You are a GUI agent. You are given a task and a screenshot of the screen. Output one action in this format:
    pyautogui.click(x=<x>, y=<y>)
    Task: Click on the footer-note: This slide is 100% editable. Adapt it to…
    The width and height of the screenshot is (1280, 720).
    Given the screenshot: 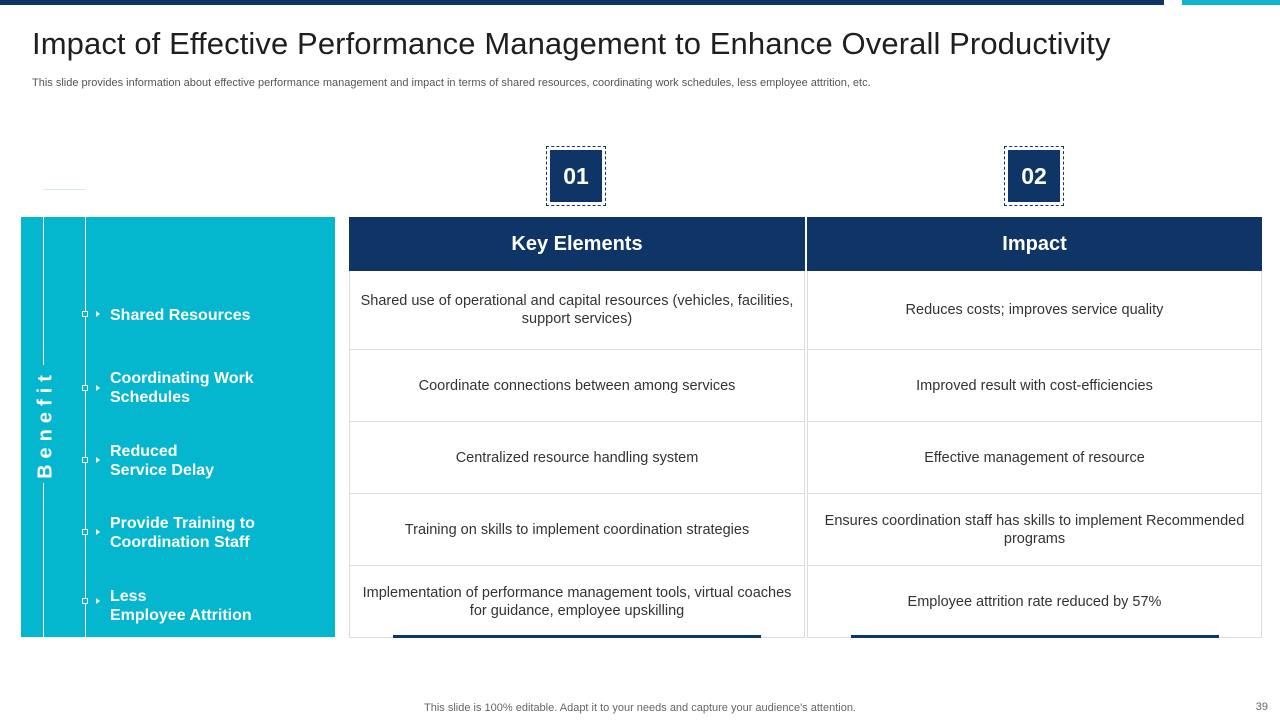 What is the action you would take?
    pyautogui.click(x=640, y=708)
    